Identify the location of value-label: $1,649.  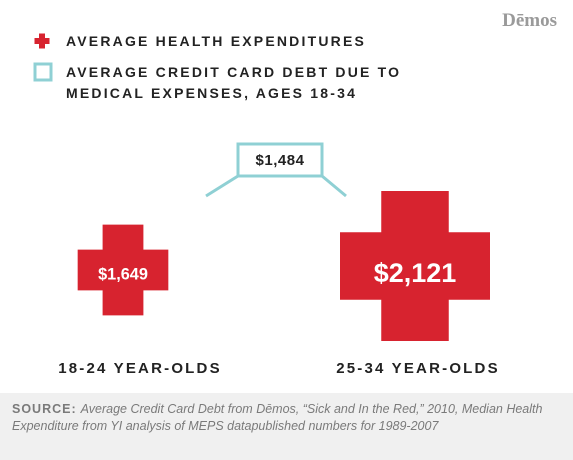
(123, 275).